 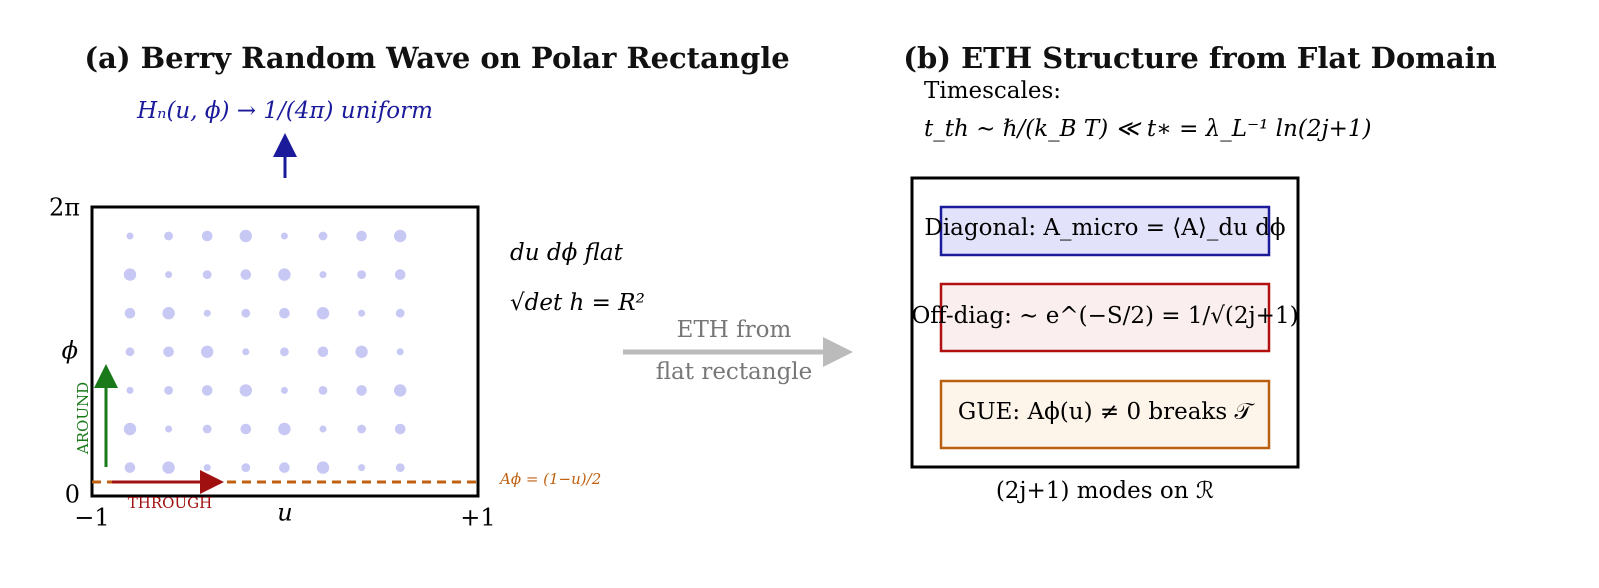 What do you see at coordinates (549, 479) in the screenshot?
I see `gauge-label: Aϕ = (1−u)/2` at bounding box center [549, 479].